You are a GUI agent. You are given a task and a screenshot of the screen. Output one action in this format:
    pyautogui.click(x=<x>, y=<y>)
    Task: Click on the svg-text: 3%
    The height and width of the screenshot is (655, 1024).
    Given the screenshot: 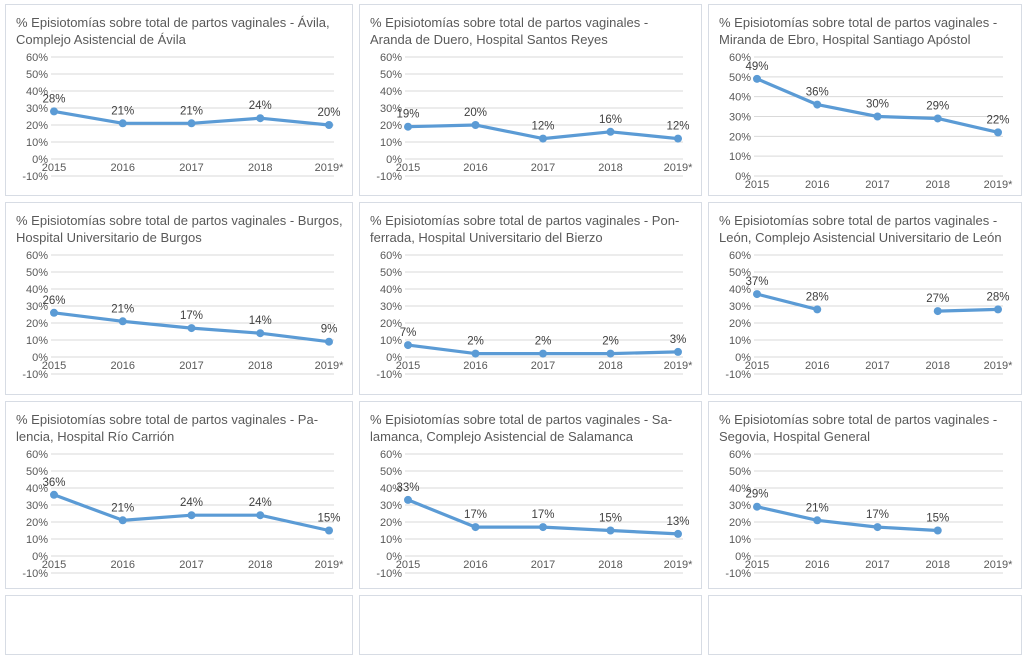 What is the action you would take?
    pyautogui.click(x=678, y=340)
    